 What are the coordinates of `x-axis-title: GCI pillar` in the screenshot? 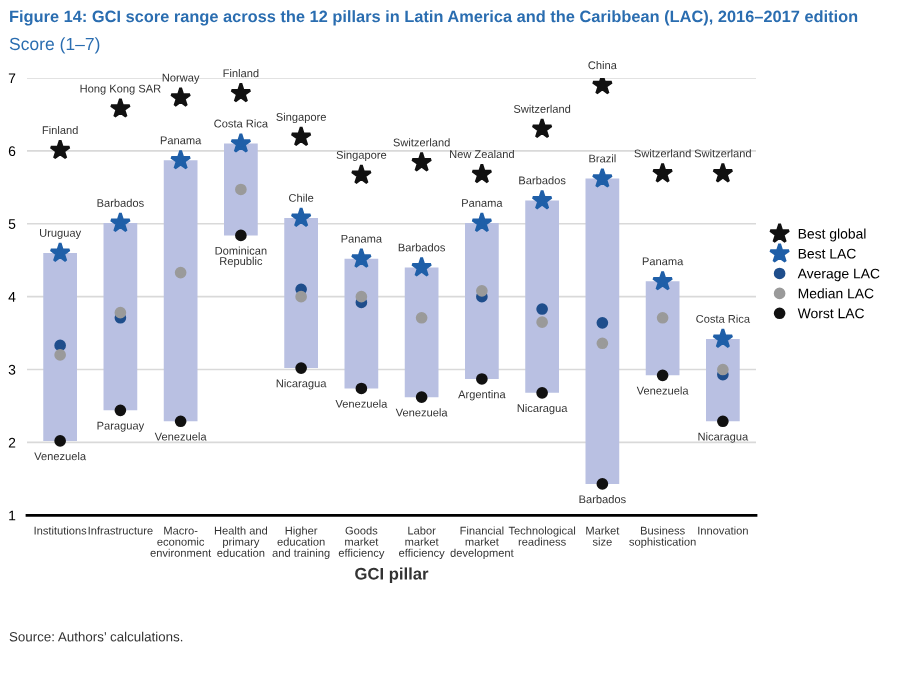 It's located at (392, 575).